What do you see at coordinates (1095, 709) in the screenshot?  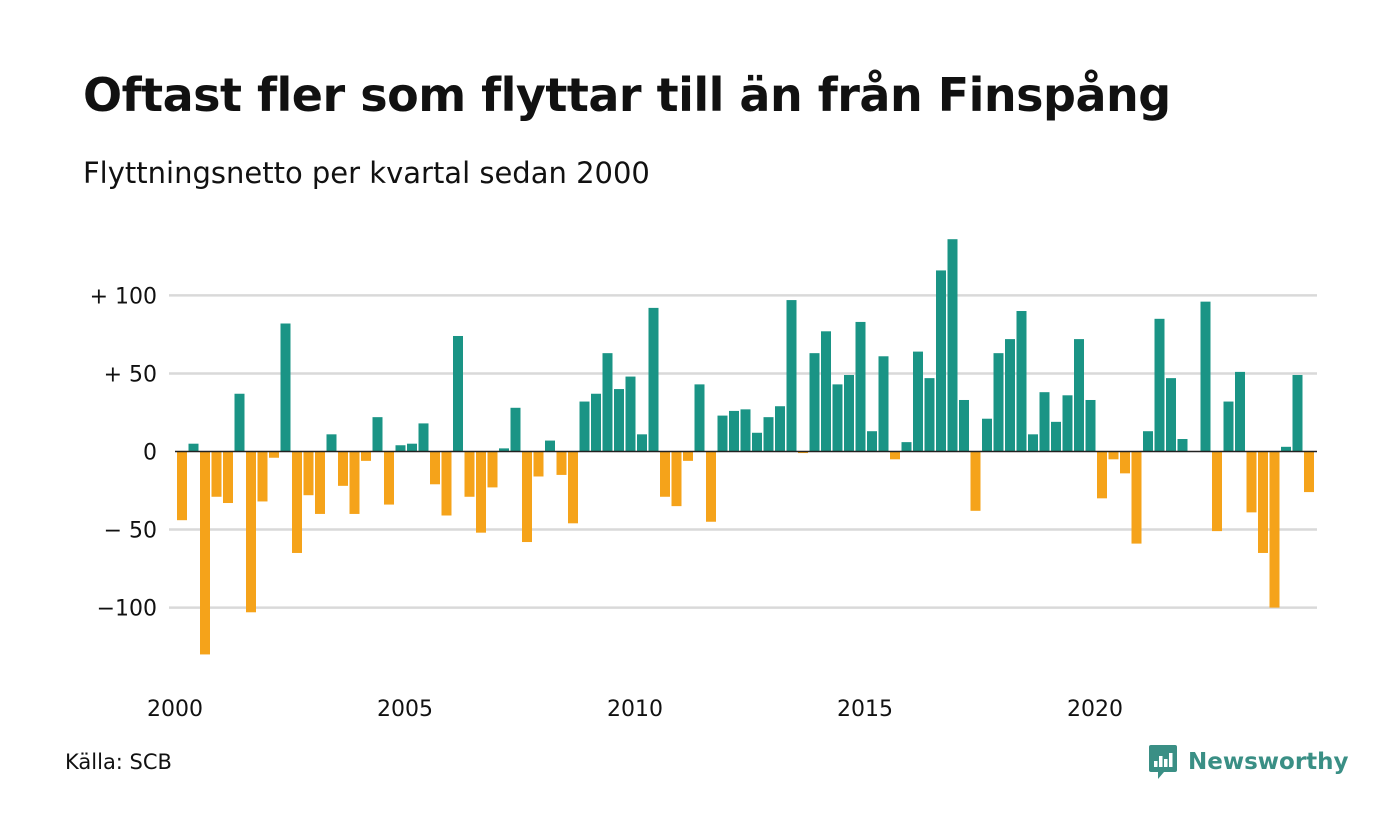 I see `x-tick-label: 2020` at bounding box center [1095, 709].